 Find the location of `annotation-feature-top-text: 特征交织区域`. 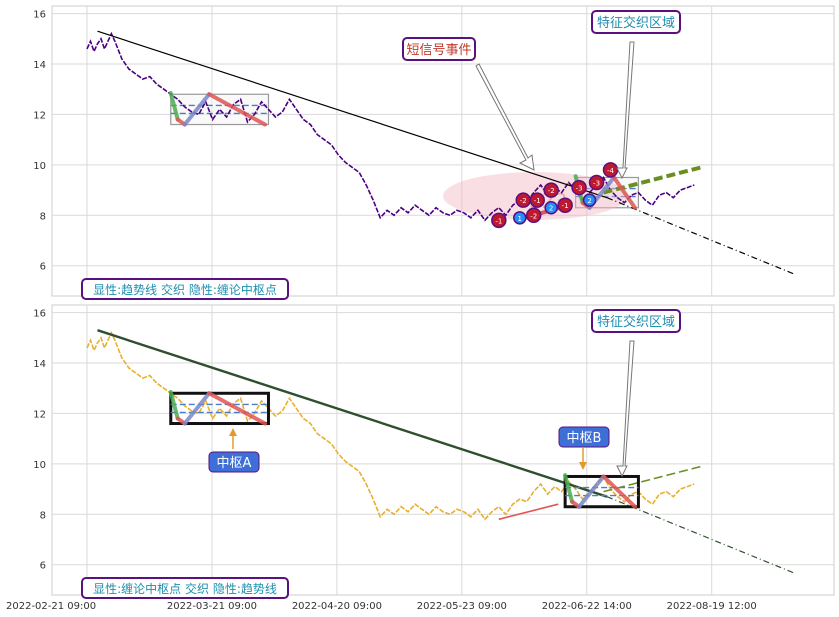

annotation-feature-top-text: 特征交织区域 is located at coordinates (636, 23).